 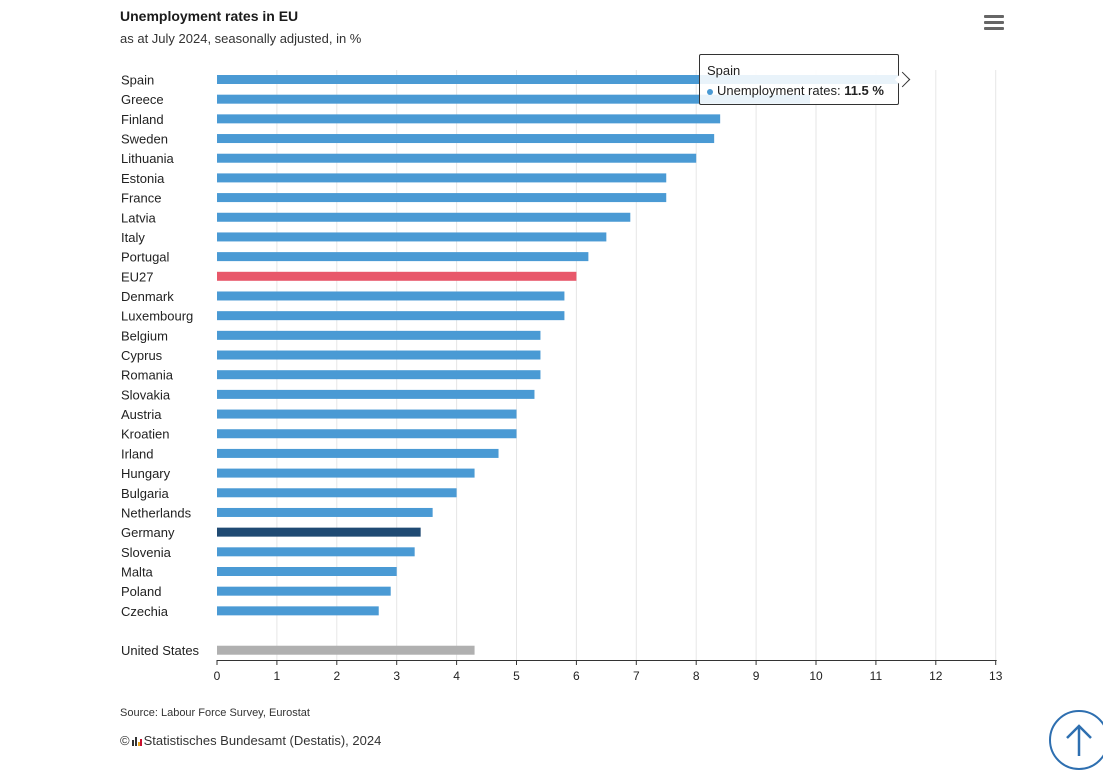 What do you see at coordinates (710, 91) in the screenshot?
I see `series-dot-icon` at bounding box center [710, 91].